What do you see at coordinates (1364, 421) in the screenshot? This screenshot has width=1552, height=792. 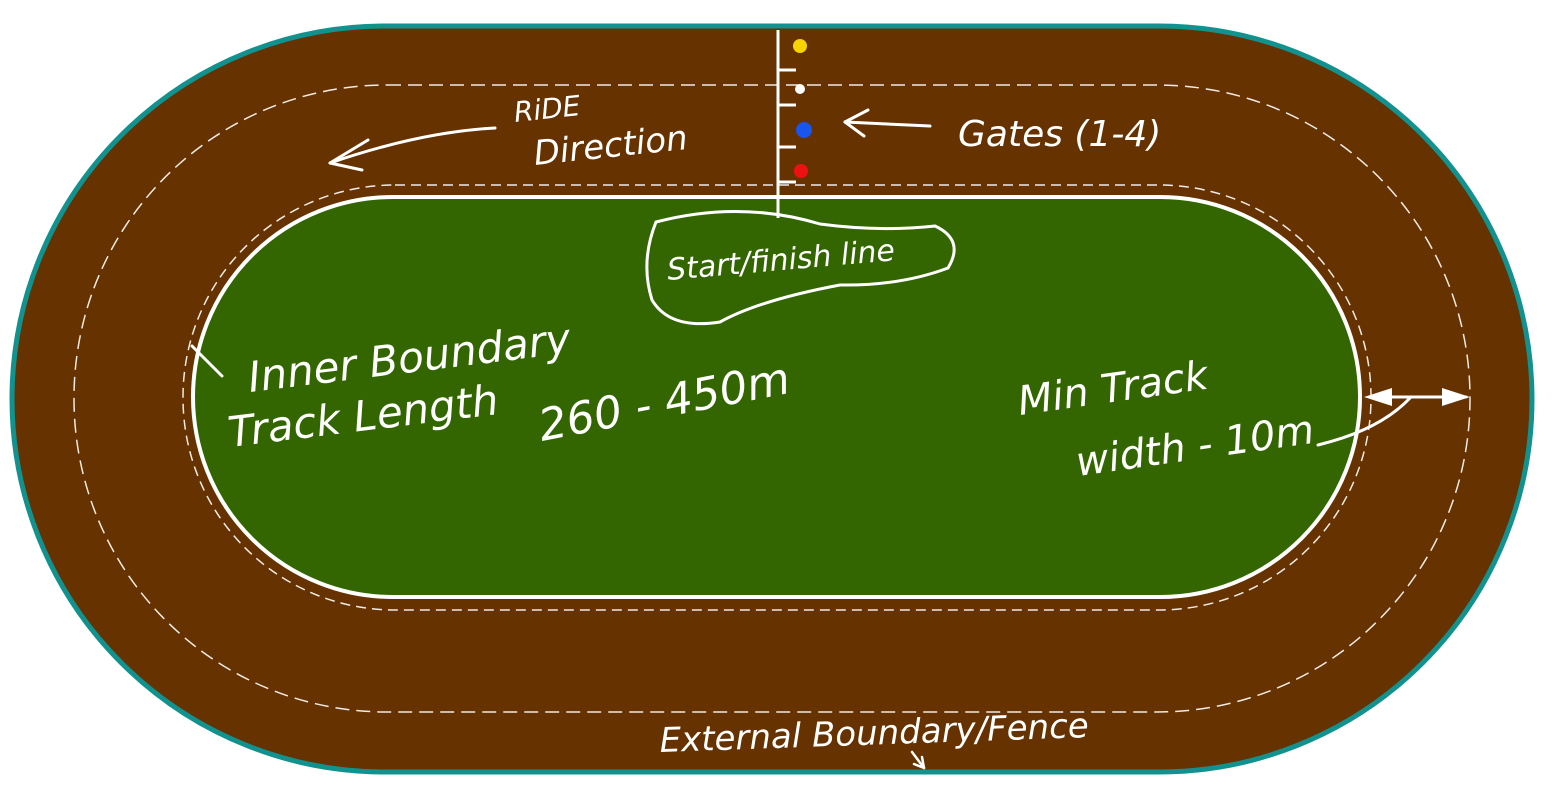 I see `min-width-pointer` at bounding box center [1364, 421].